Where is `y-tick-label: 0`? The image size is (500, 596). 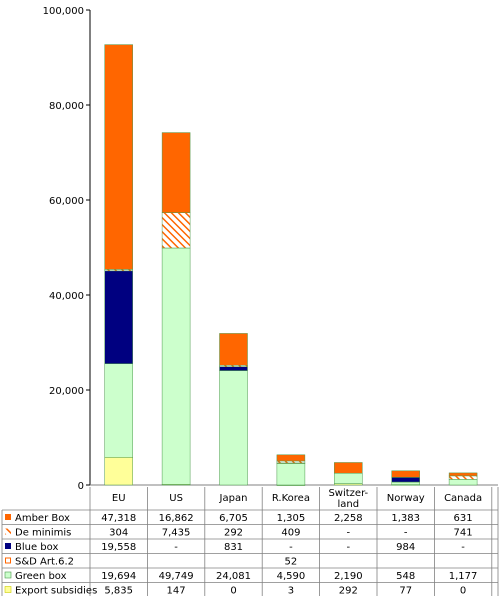
y-tick-label: 0 is located at coordinates (81, 486).